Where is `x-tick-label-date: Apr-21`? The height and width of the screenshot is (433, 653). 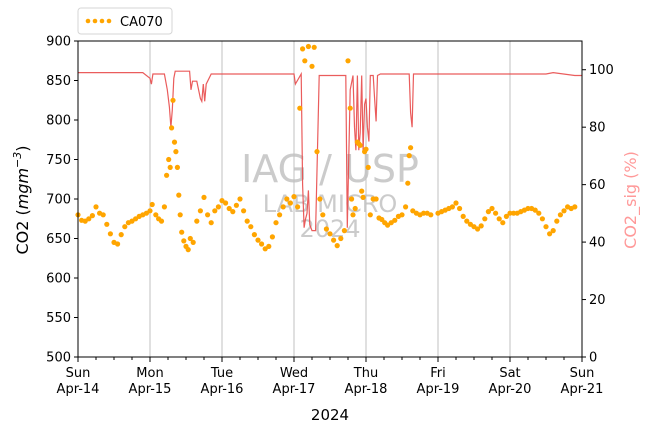 x-tick-label-date: Apr-21 is located at coordinates (582, 389).